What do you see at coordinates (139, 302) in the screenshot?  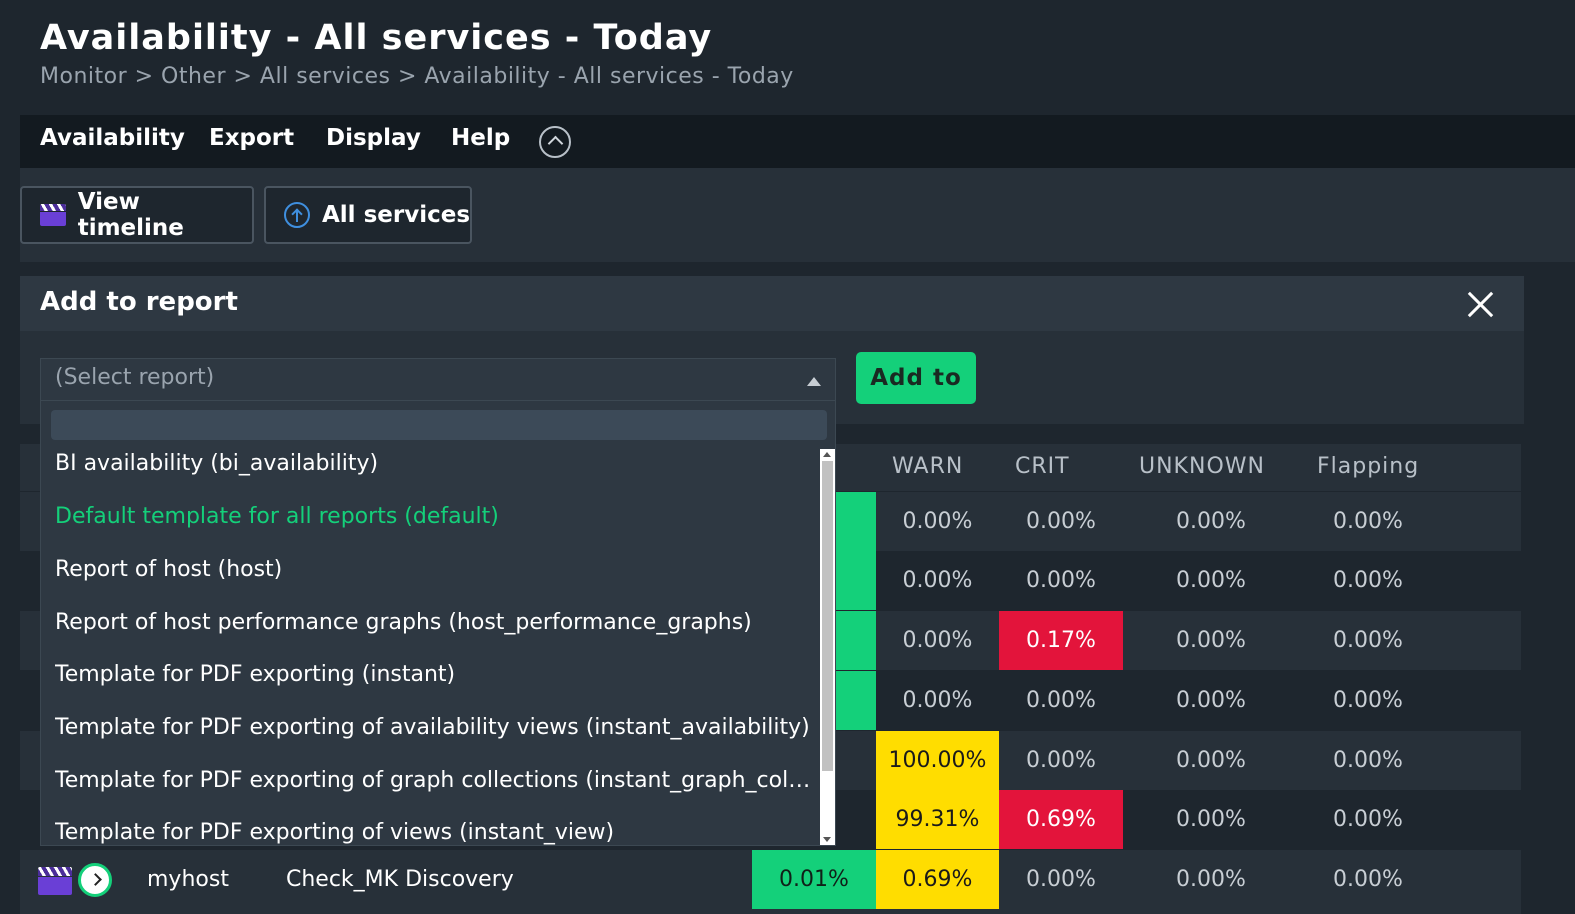 I see `report-panel-title: Add to report` at bounding box center [139, 302].